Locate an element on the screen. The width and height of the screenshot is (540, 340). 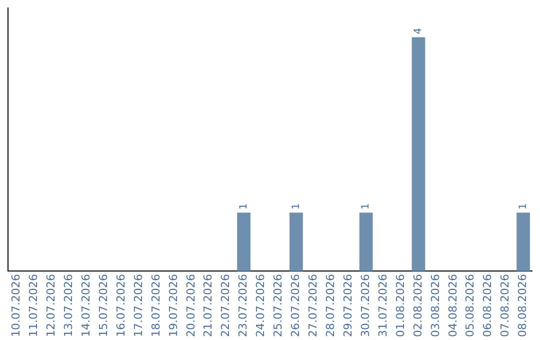
x-tick-label: 21.07.2026 is located at coordinates (208, 306).